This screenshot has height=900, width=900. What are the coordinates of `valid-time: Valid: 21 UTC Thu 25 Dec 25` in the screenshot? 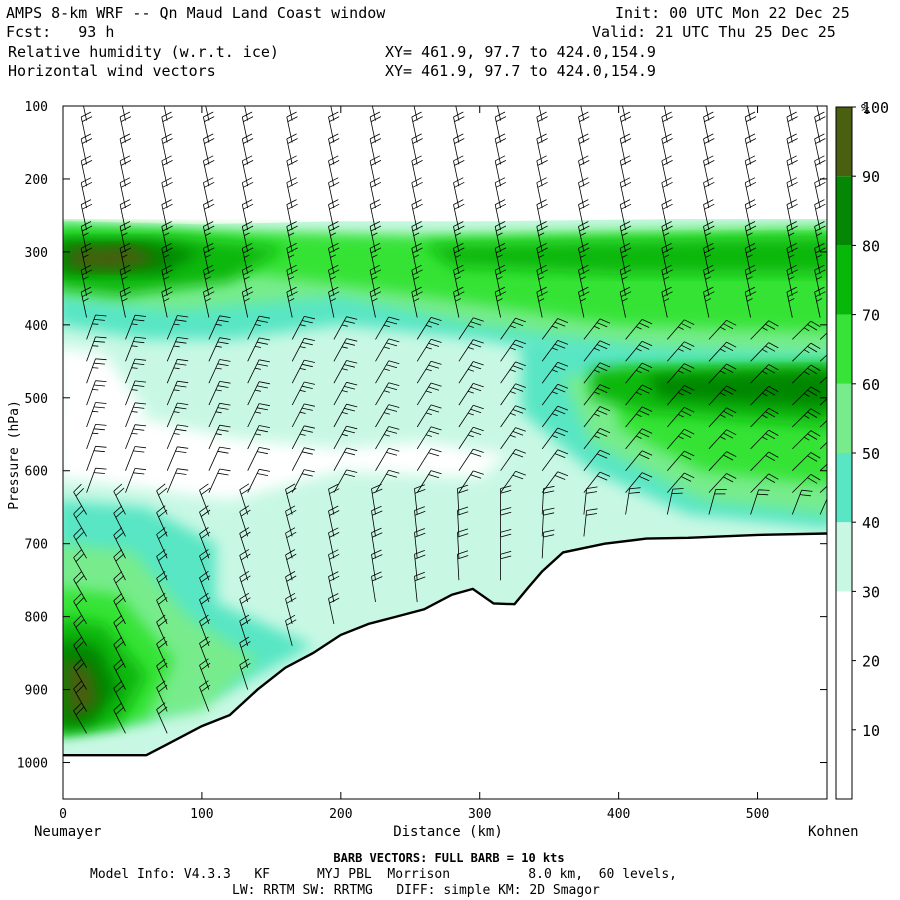 It's located at (714, 32).